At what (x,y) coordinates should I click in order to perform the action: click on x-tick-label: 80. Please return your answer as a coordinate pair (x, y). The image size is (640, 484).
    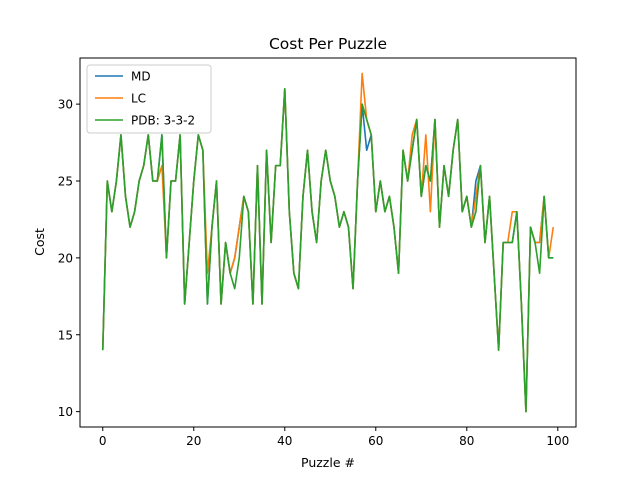
    Looking at the image, I should click on (466, 441).